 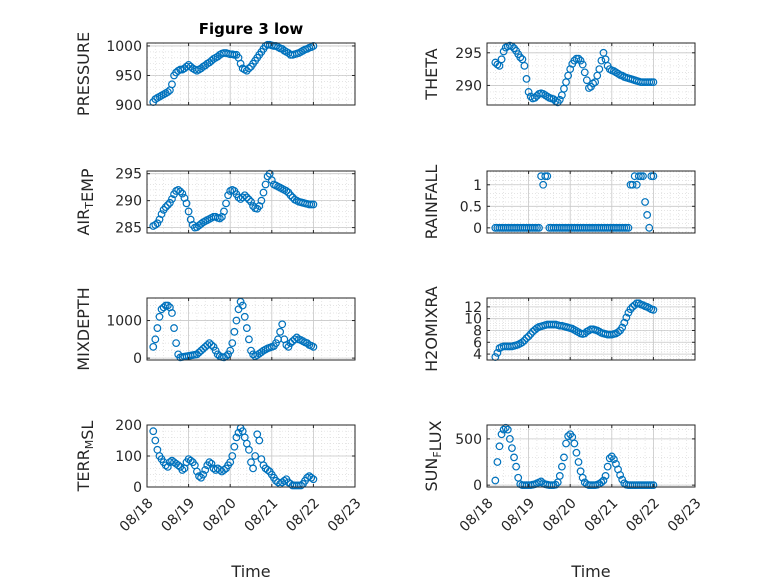 I want to click on subplot-rainfall: 0 0.5 1 RAINFALL, so click(x=559, y=202).